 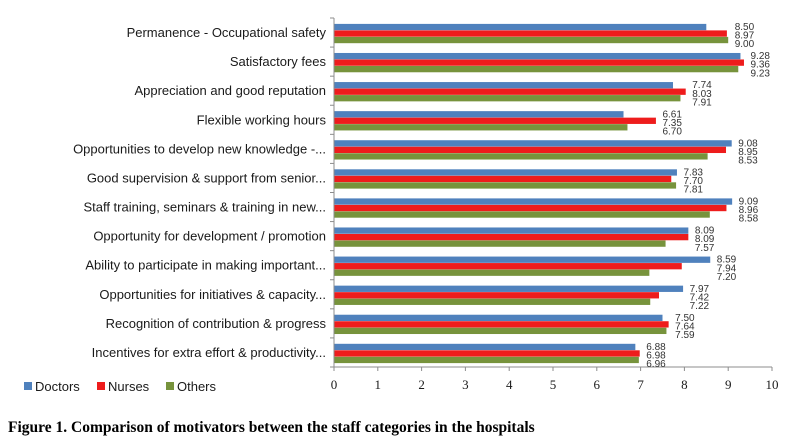 What do you see at coordinates (745, 27) in the screenshot?
I see `data-label-doctors: 8.50` at bounding box center [745, 27].